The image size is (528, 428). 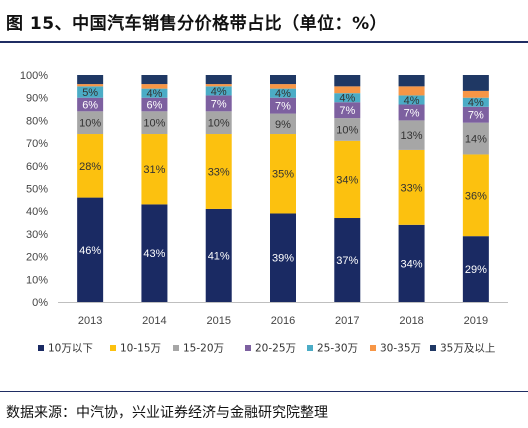 I want to click on data-label: 14%, so click(x=476, y=140).